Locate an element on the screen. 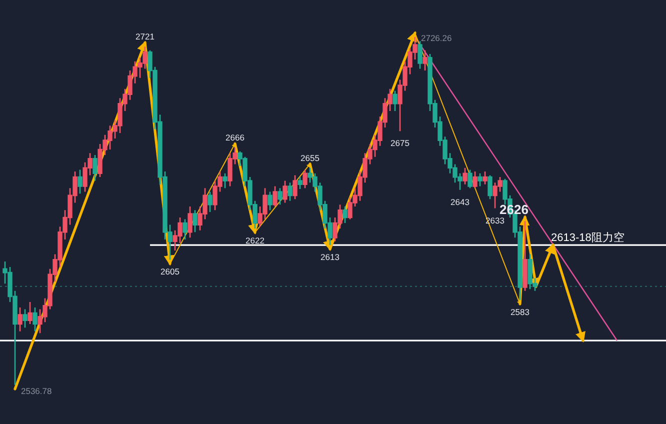  annotation: 2613 is located at coordinates (330, 257).